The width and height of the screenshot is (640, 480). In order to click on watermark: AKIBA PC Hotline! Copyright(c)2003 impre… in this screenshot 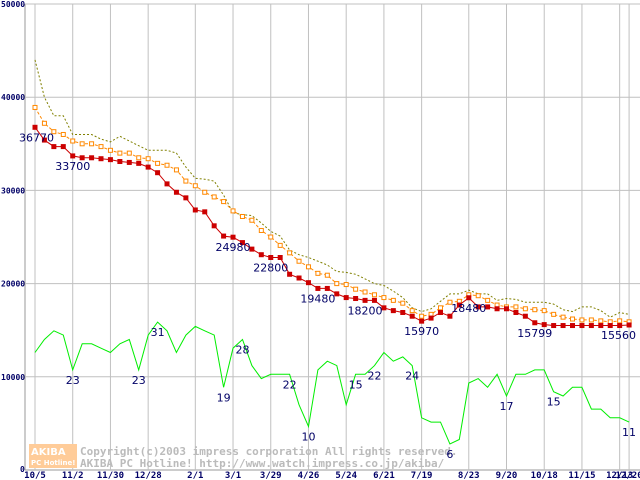, I will do `click(243, 457)`.